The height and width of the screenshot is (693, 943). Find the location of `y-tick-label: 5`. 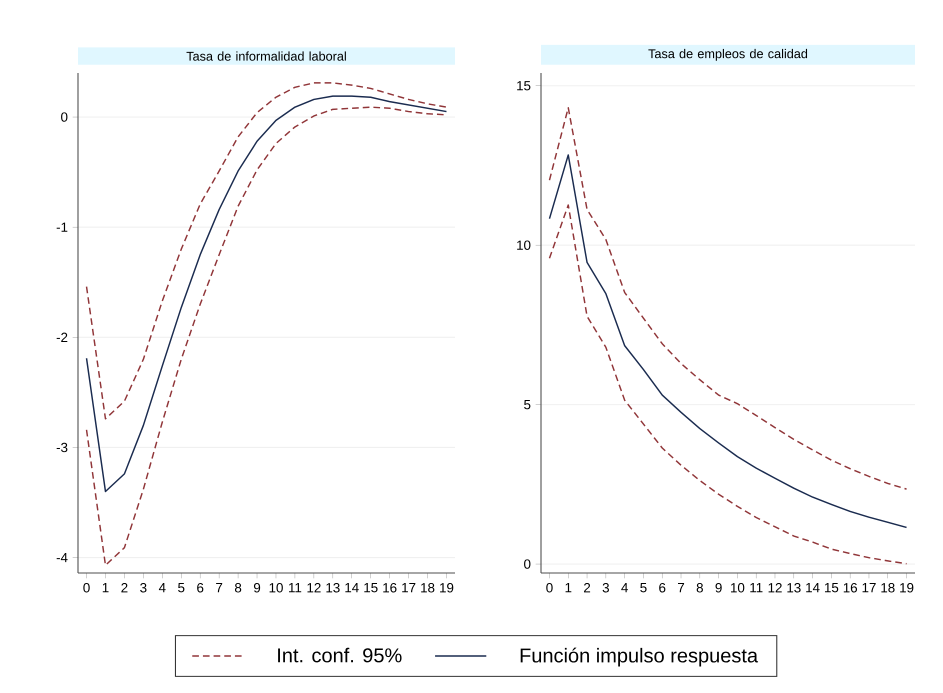

y-tick-label: 5 is located at coordinates (527, 405).